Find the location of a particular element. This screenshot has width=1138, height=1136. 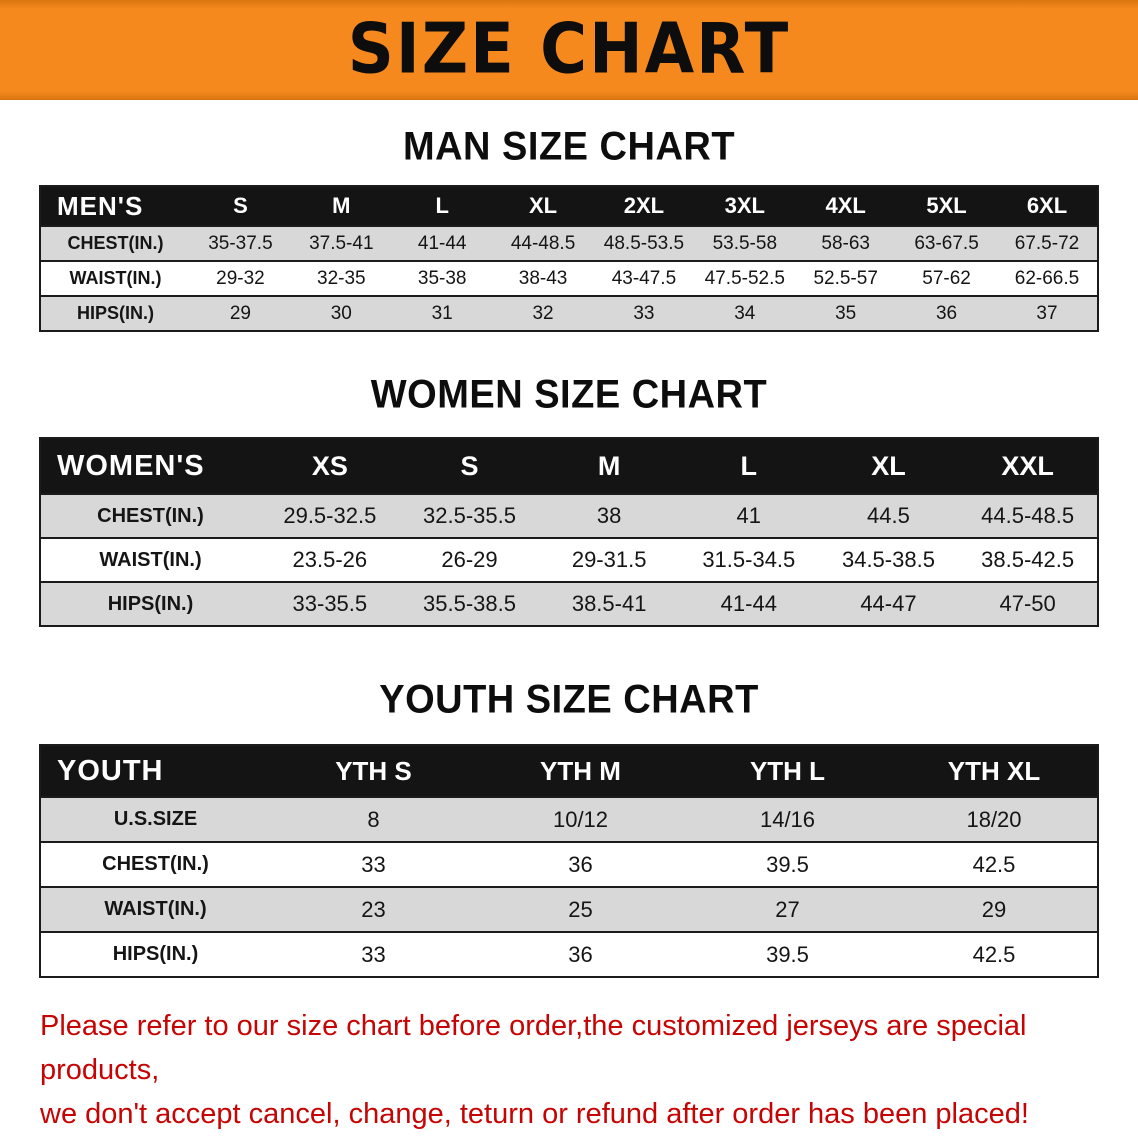

table-cell: 27 is located at coordinates (787, 909).